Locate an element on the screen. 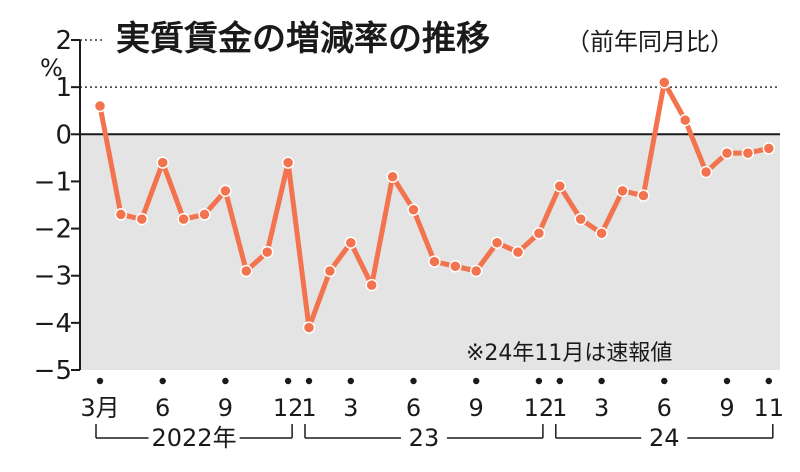 The image size is (800, 472). x-axis-ticks: 3月 6 9 121 3 6 9 121 3 6 9 11 is located at coordinates (432, 399).